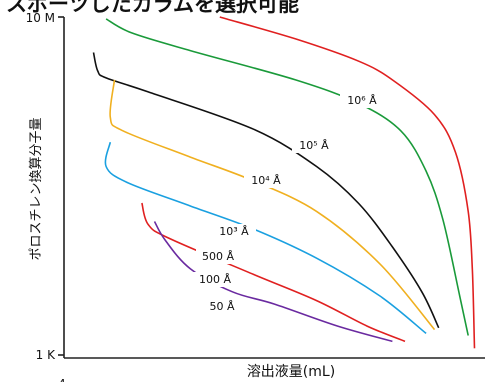 The width and height of the screenshot is (489, 382). What do you see at coordinates (291, 372) in the screenshot?
I see `x-axis-label: 溶出液量(mL)` at bounding box center [291, 372].